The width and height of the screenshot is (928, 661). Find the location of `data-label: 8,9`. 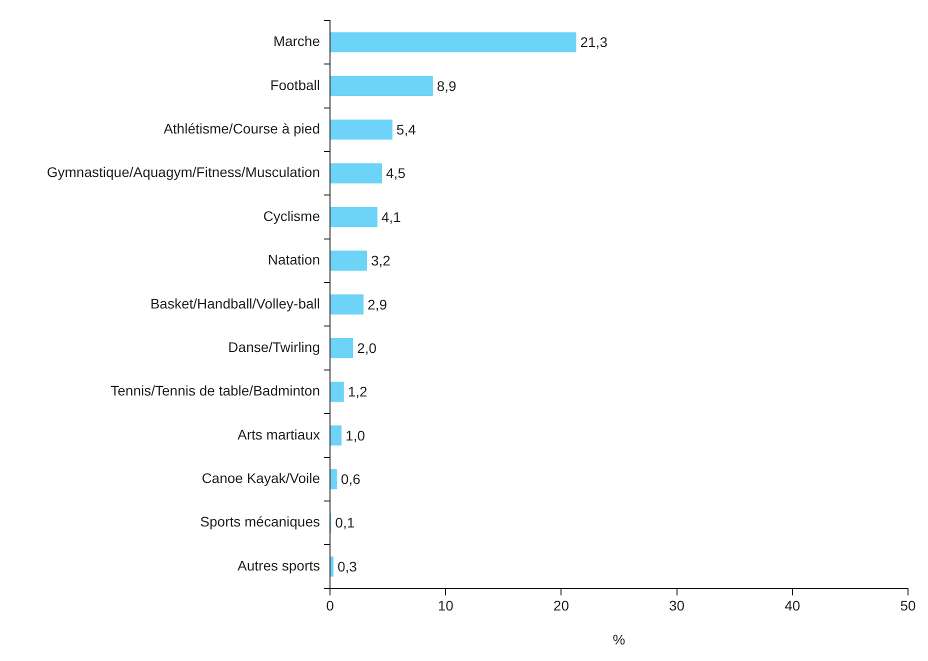

data-label: 8,9 is located at coordinates (446, 86).